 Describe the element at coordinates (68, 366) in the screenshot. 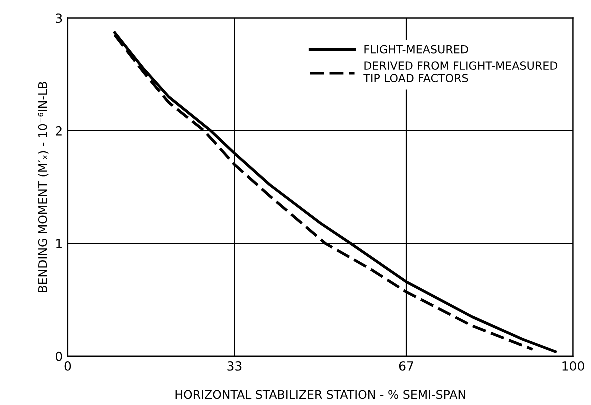

I see `x-tick-label: 0` at that location.